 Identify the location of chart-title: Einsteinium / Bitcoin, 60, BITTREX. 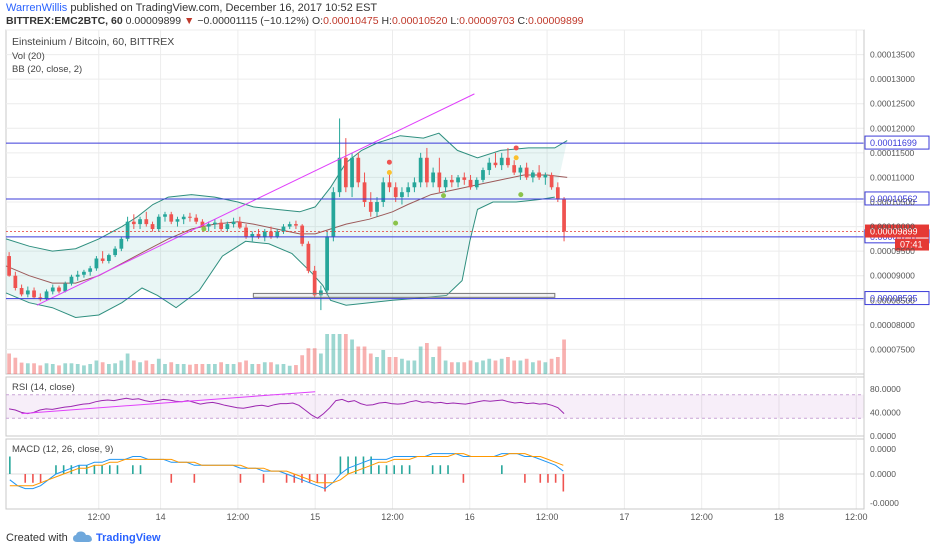
(93, 42).